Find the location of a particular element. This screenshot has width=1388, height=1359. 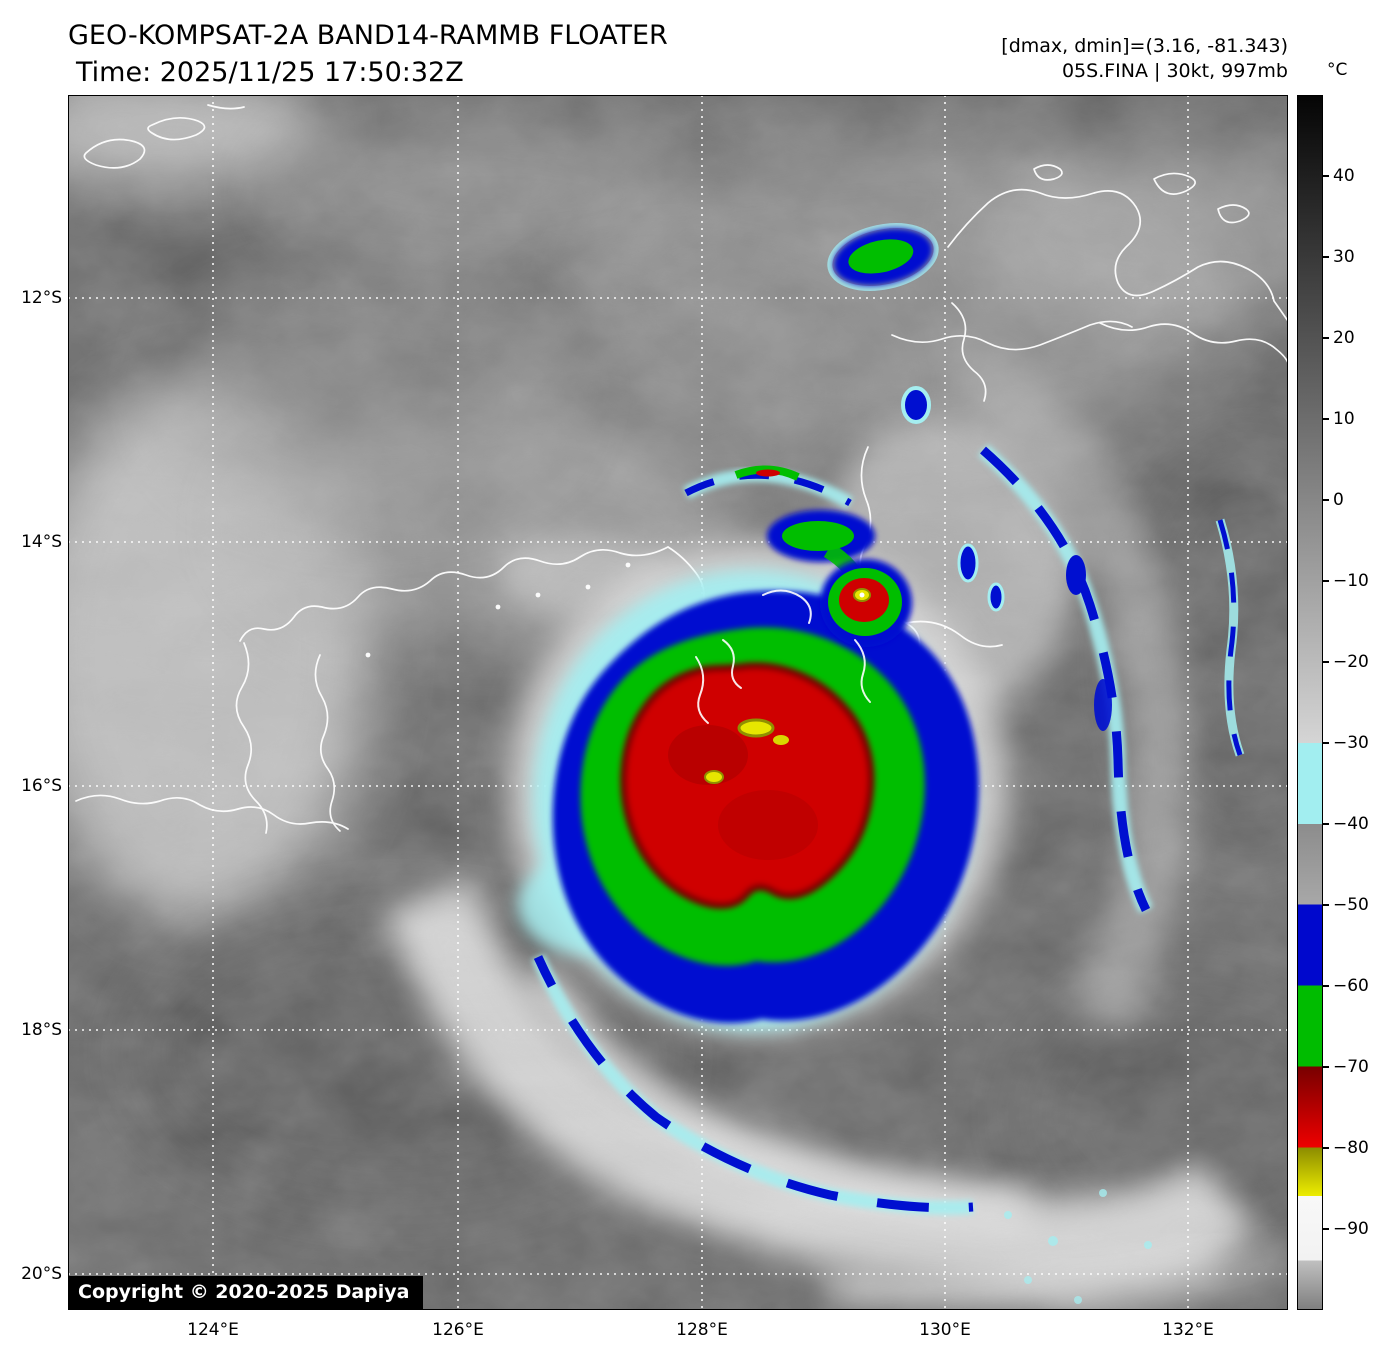

colorbar-tick: 40 is located at coordinates (1339, 176).